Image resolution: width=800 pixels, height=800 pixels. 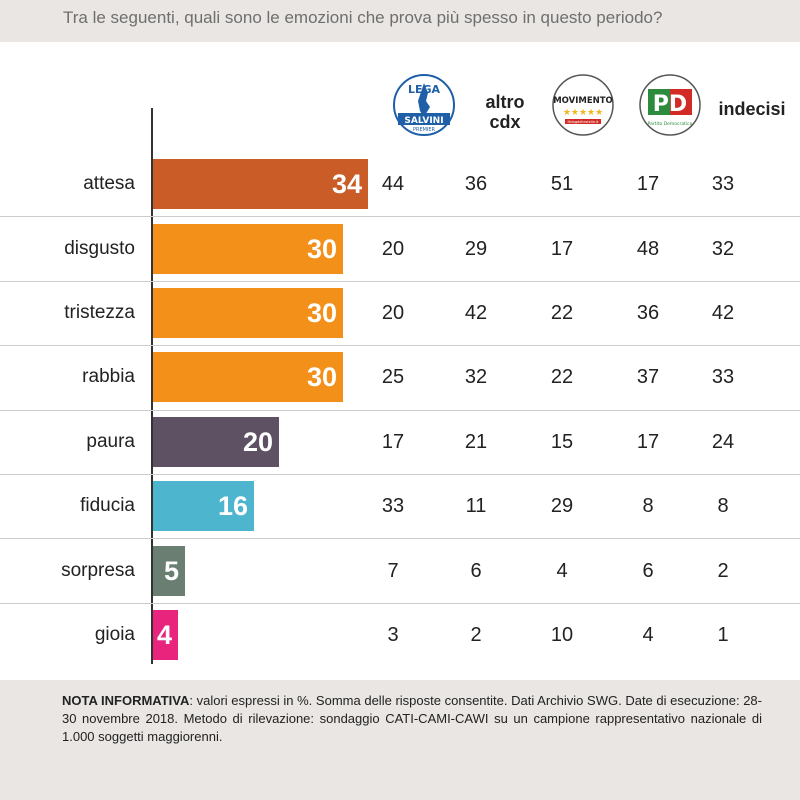 I want to click on cell-sorpresa-2: 4, so click(x=562, y=570).